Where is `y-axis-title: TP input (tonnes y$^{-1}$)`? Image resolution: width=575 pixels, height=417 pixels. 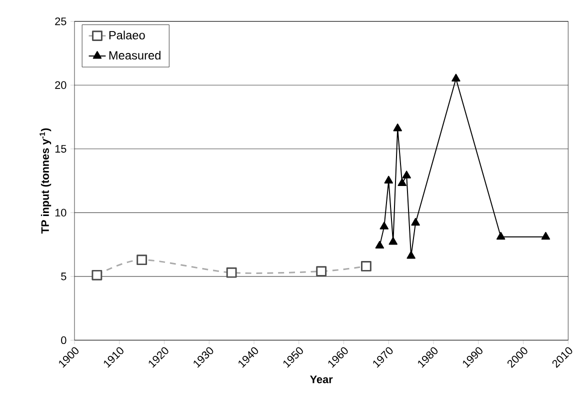
y-axis-title: TP input (tonnes y$^{-1}$) is located at coordinates (46, 181).